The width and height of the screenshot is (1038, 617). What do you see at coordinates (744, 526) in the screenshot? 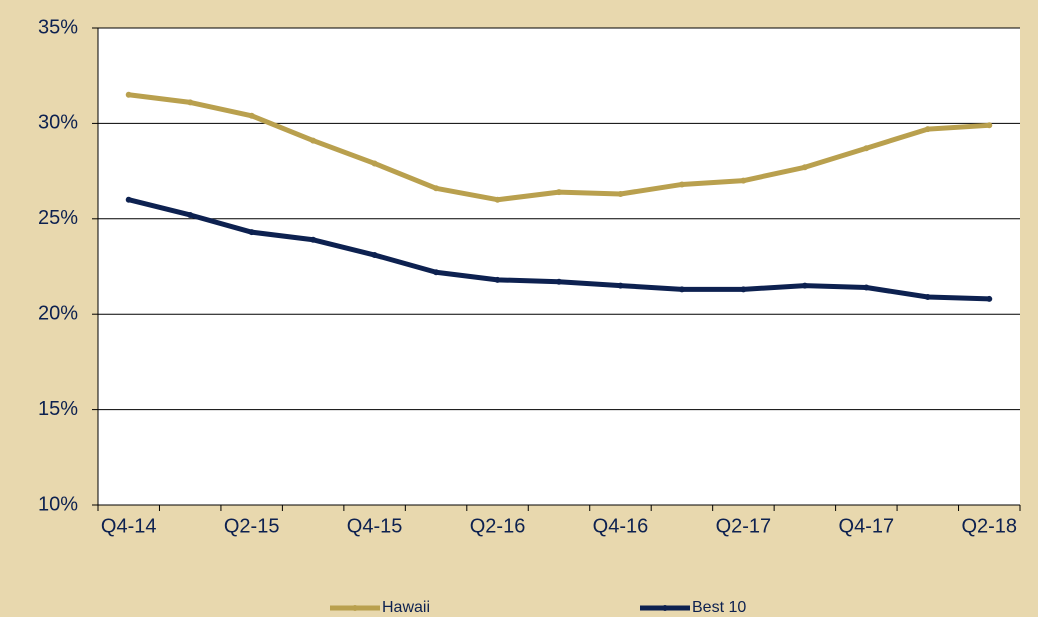
I see `x-tick-label: Q2-17` at bounding box center [744, 526].